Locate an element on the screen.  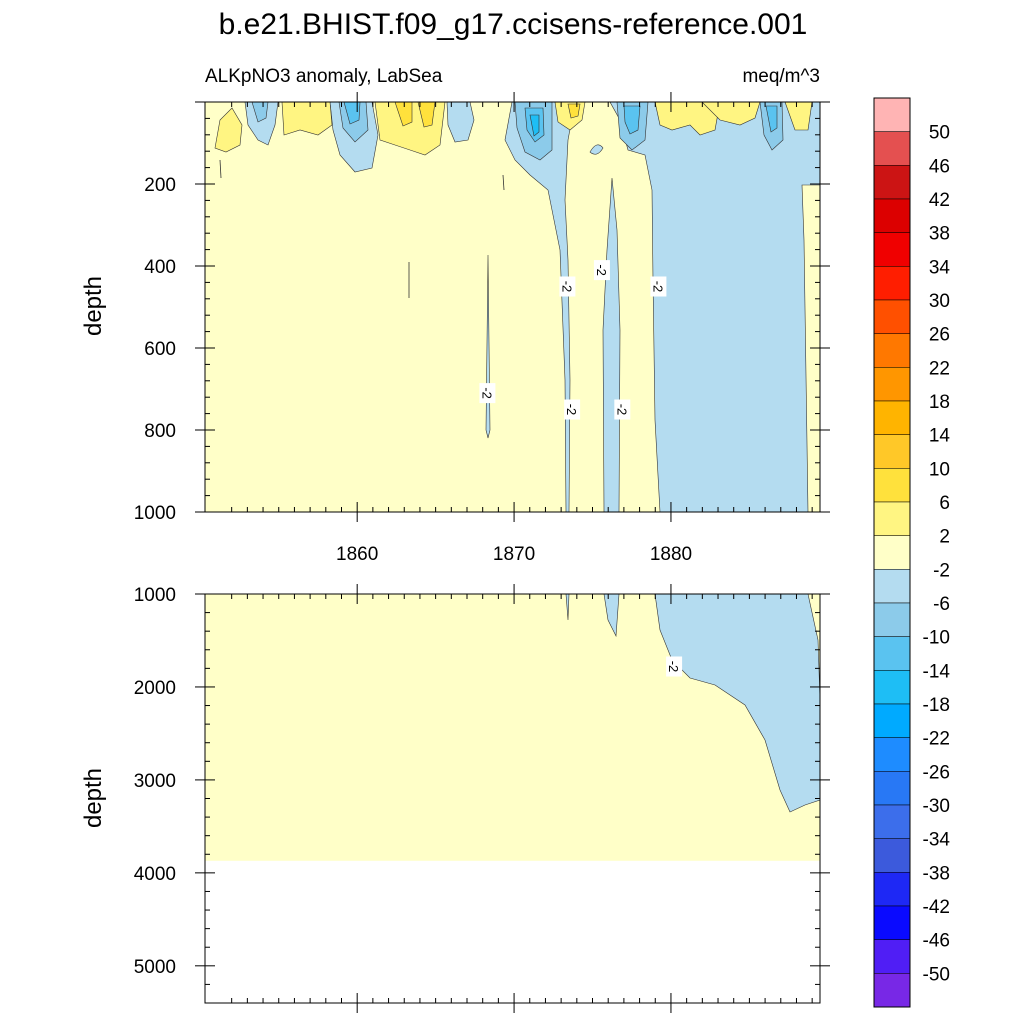
colorbar-label: 42 is located at coordinates (939, 200).